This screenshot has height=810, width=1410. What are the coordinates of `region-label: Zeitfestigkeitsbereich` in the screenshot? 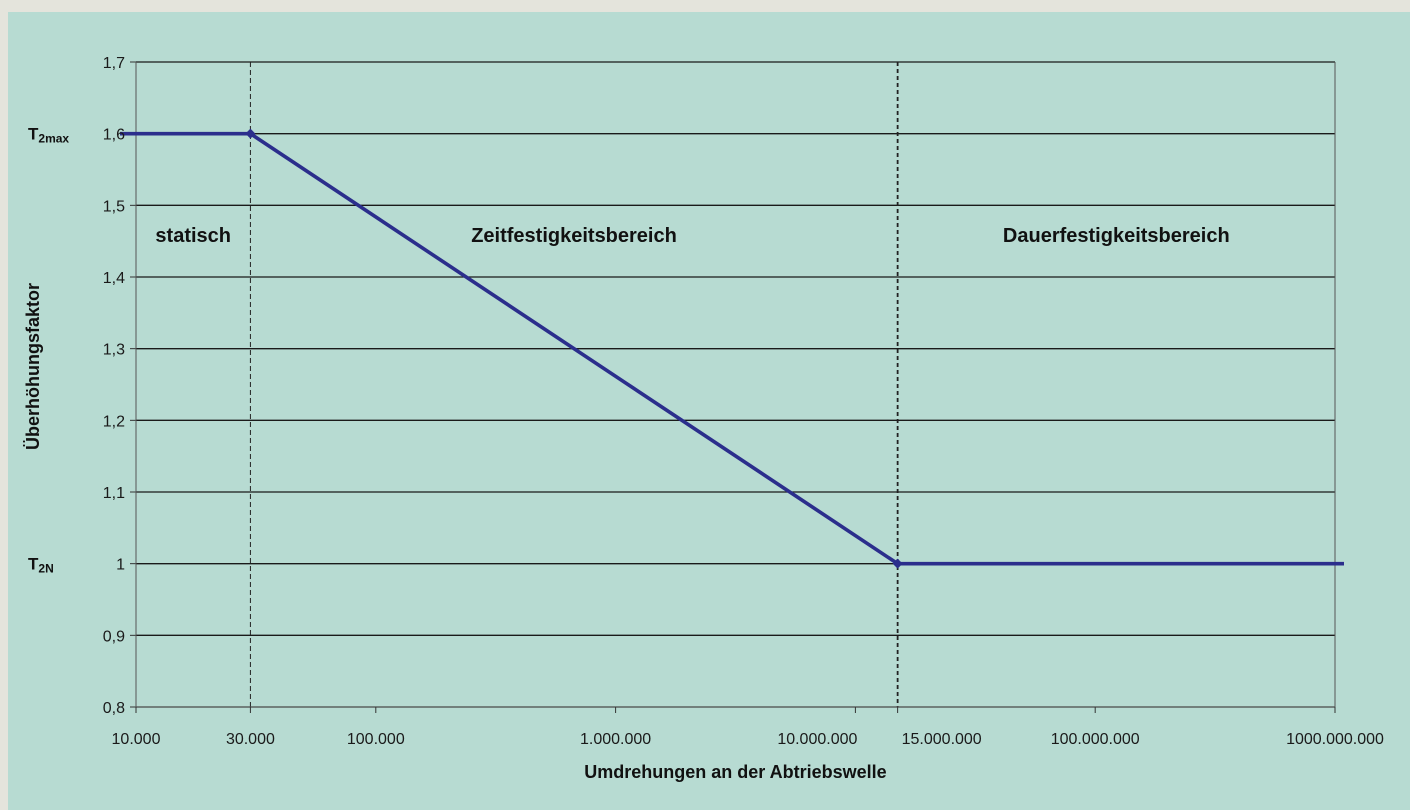 It's located at (574, 236).